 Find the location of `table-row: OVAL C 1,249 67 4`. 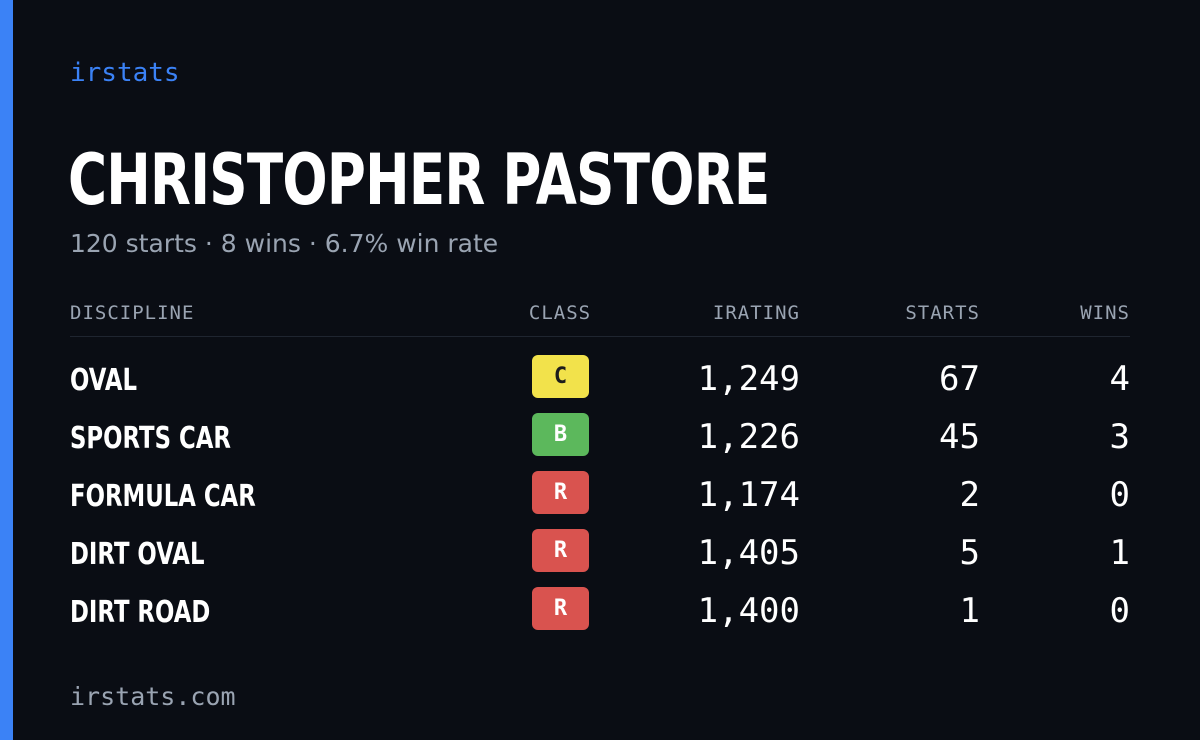

table-row: OVAL C 1,249 67 4 is located at coordinates (600, 368).